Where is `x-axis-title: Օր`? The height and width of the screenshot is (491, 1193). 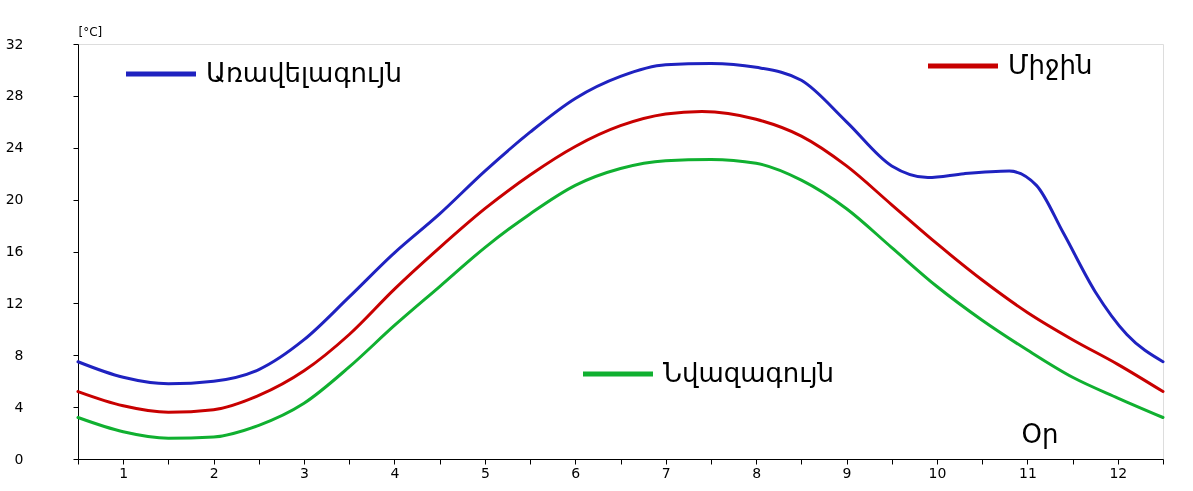
x-axis-title: Օր is located at coordinates (1040, 433).